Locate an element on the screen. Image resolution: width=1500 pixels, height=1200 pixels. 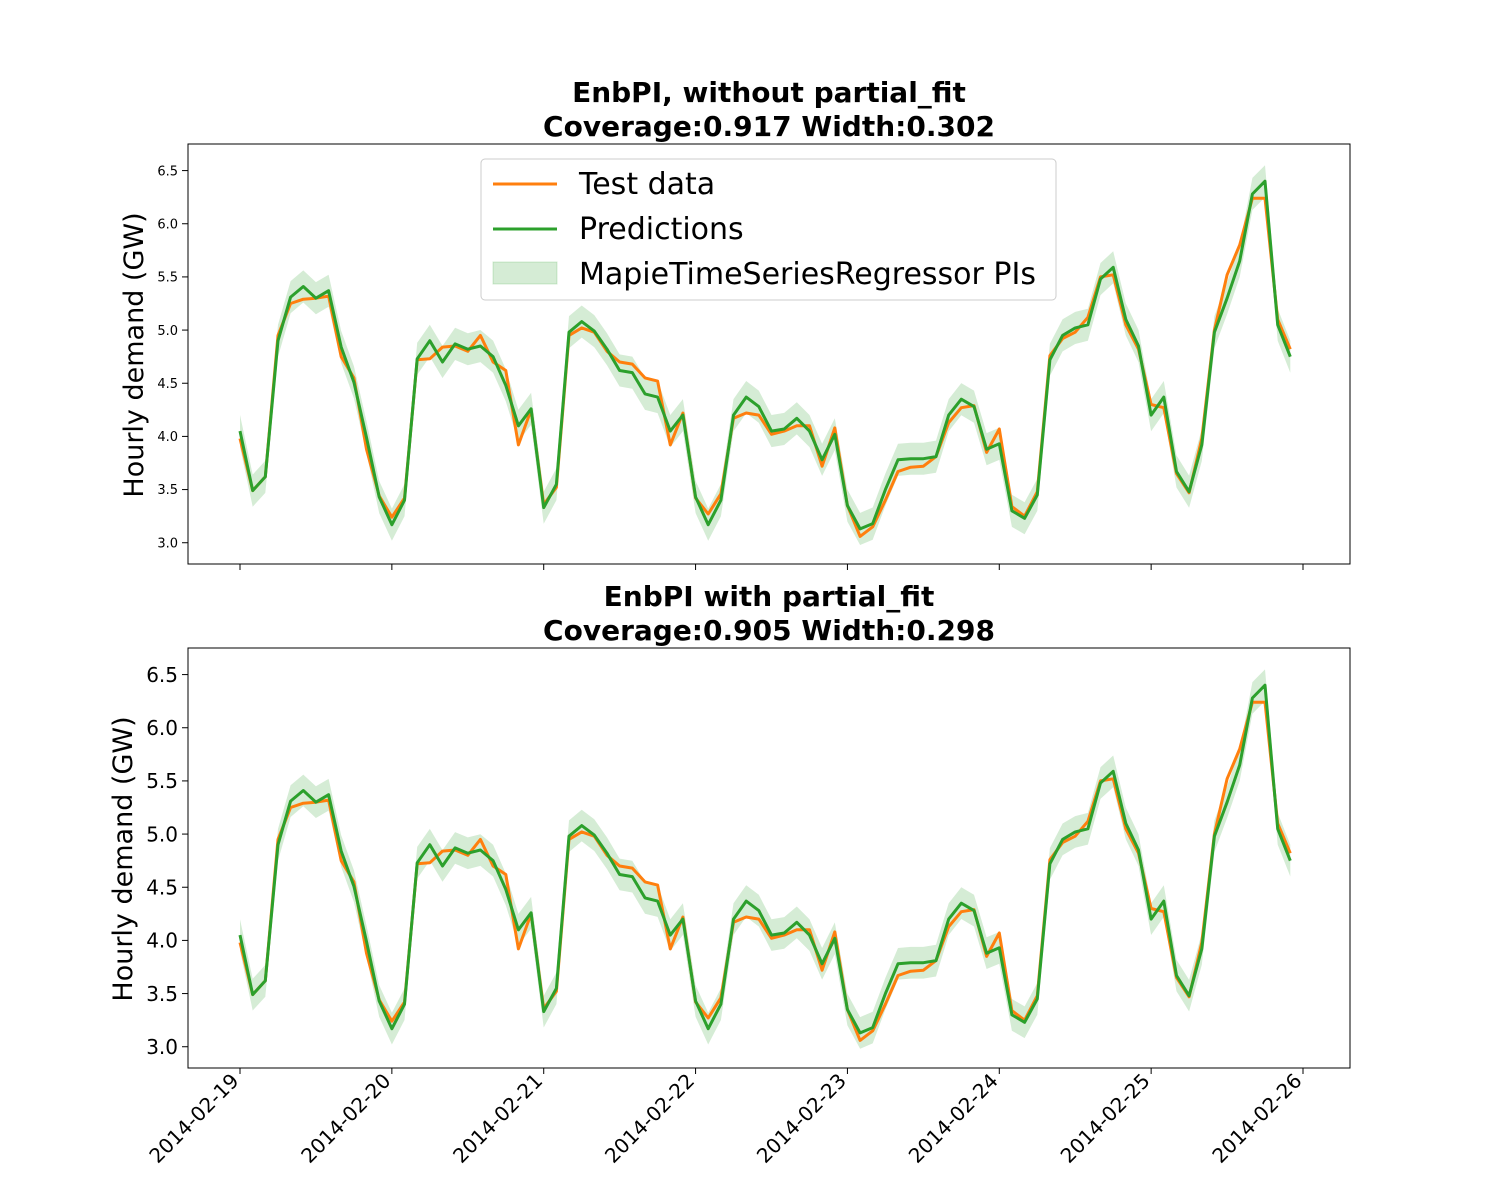
legend-box is located at coordinates (768, 229).